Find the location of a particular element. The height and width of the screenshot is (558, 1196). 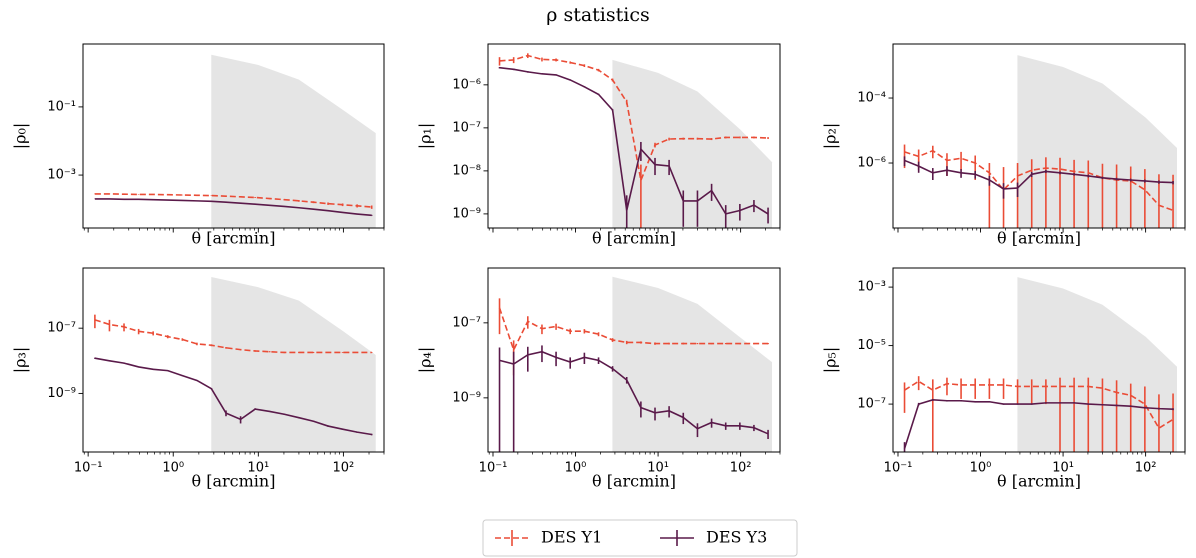

panel: 10⁻¹ 10⁻³ θ [arcmin] |ρ₀| is located at coordinates (198, 145).